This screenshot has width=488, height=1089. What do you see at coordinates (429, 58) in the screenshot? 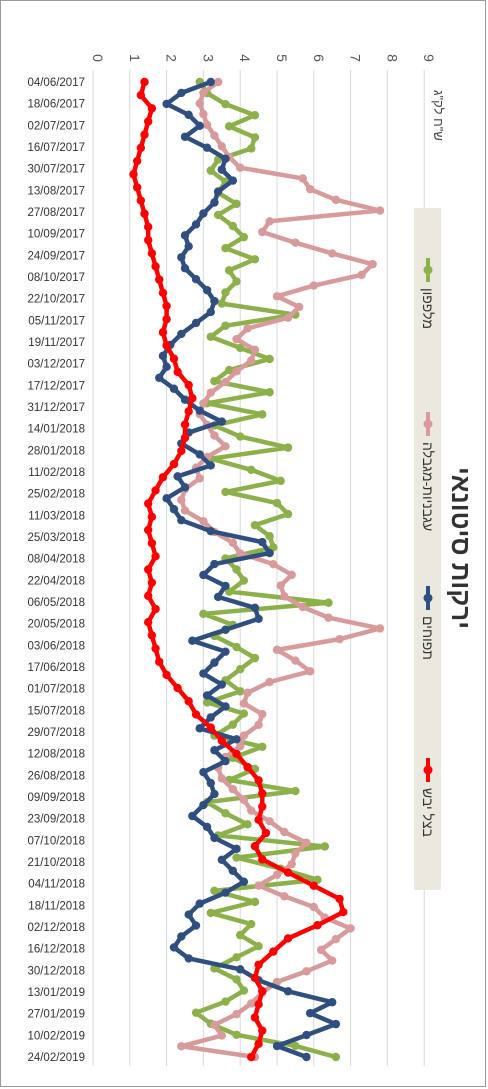
I see `value-tick-label: 9` at bounding box center [429, 58].